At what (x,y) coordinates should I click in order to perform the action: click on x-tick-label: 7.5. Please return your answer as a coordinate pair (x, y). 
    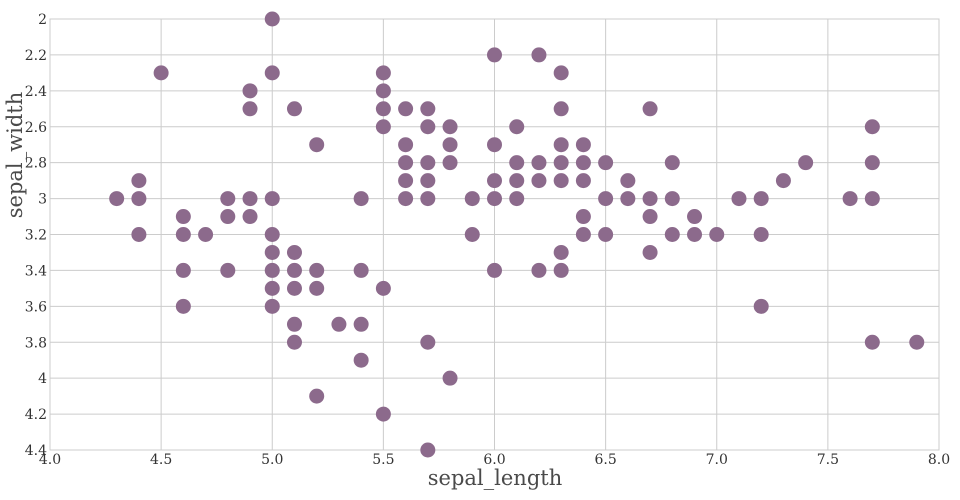
    Looking at the image, I should click on (828, 460).